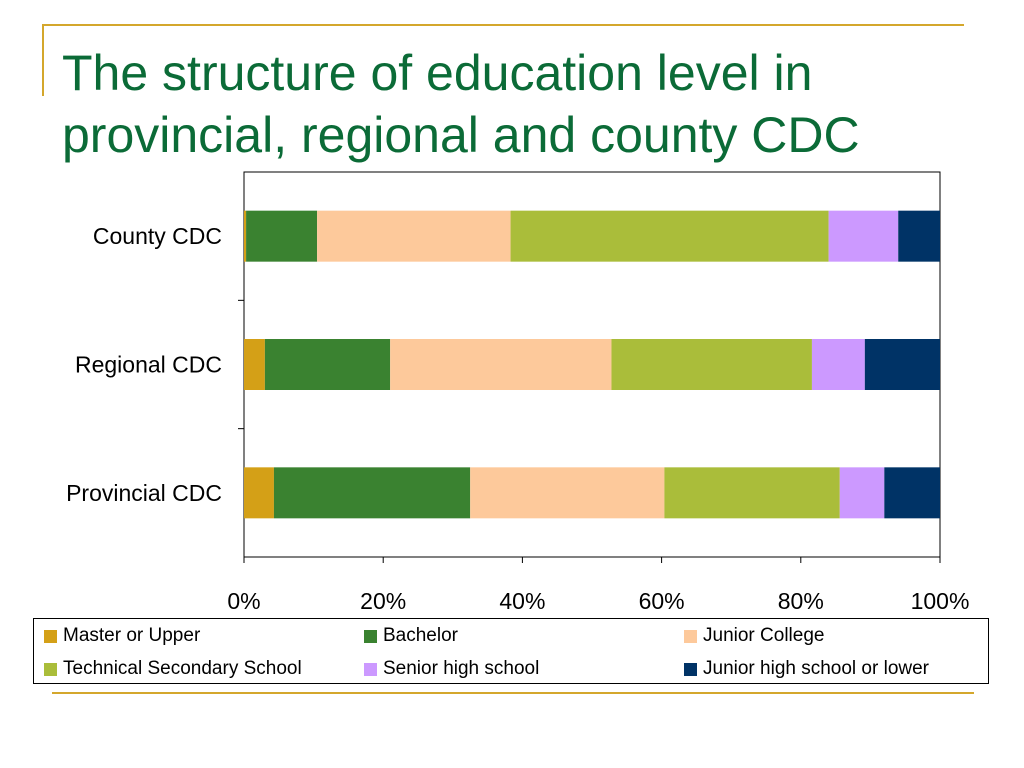 This screenshot has width=1024, height=768. Describe the element at coordinates (461, 668) in the screenshot. I see `legend-label: Senior high school` at that location.